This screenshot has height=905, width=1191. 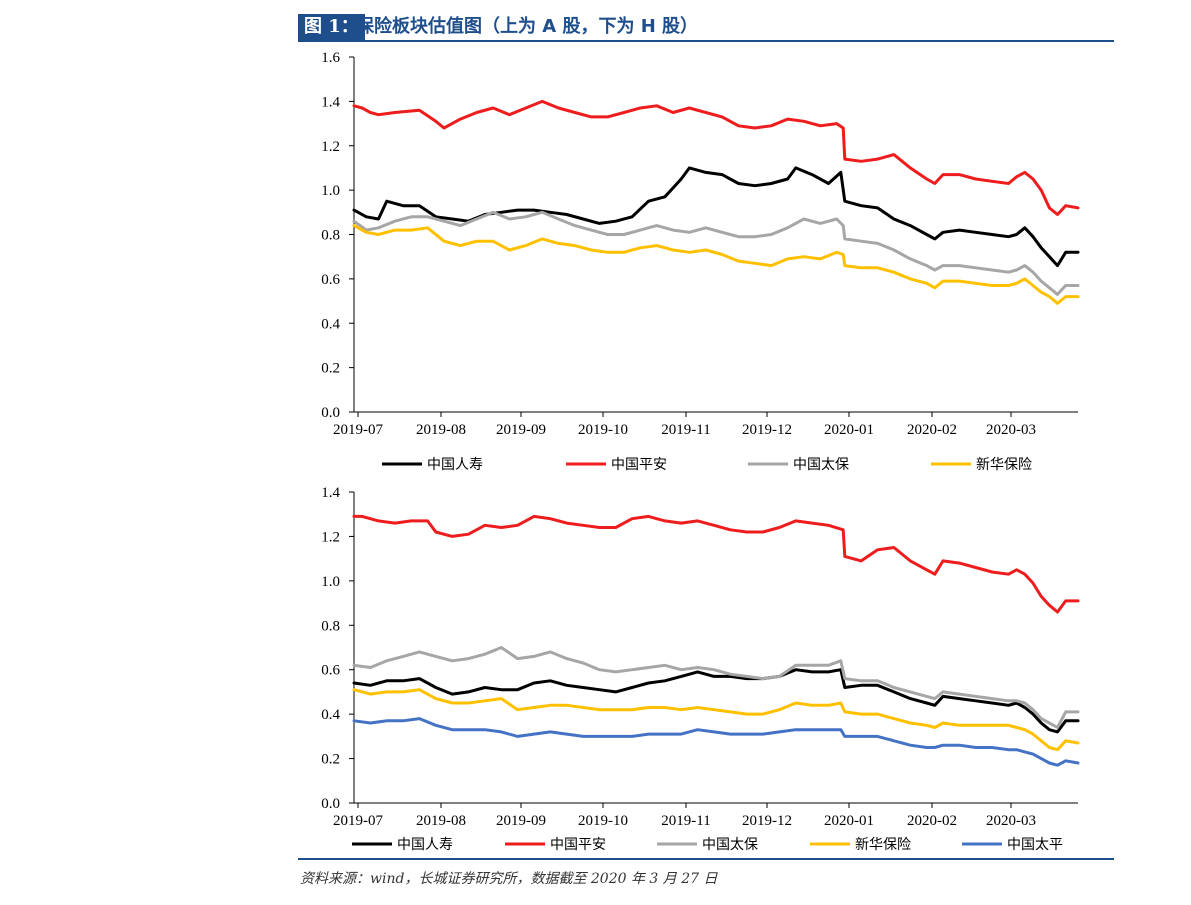 I want to click on chart-legend: 中国人寿 中国平安 中国太保 新华保险 中国太平, so click(x=707, y=844).